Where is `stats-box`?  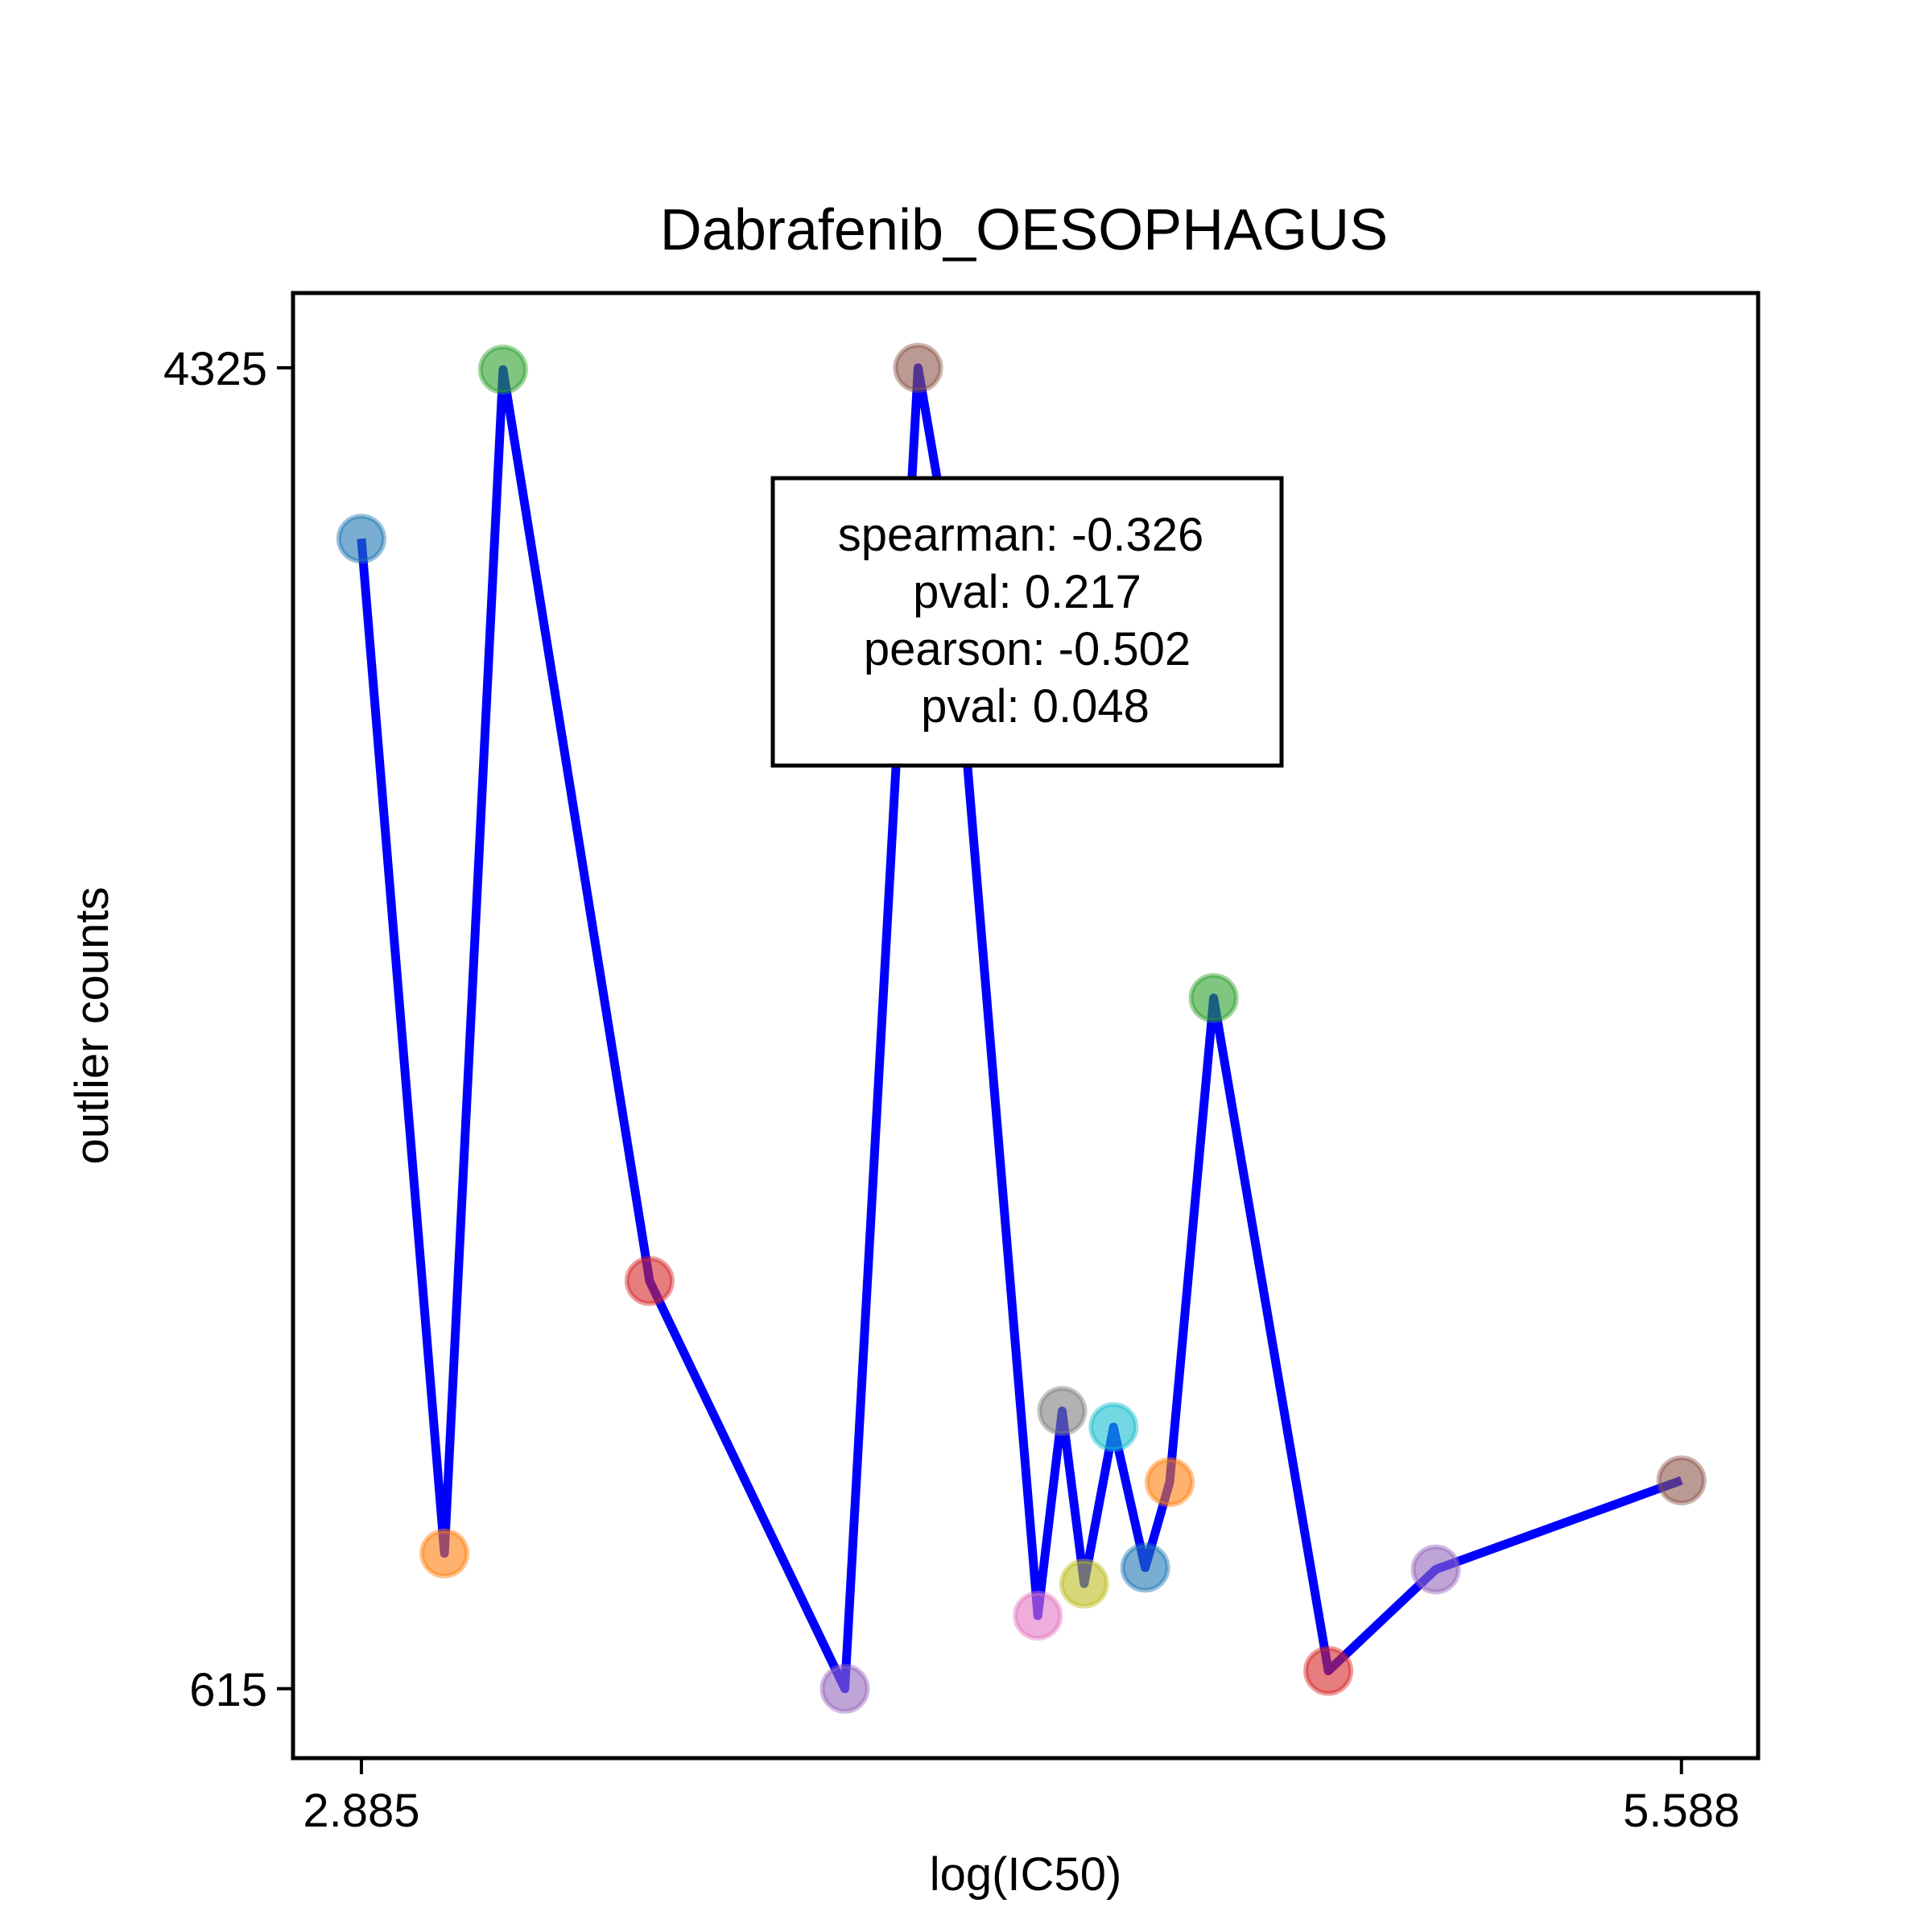 stats-box is located at coordinates (1027, 622).